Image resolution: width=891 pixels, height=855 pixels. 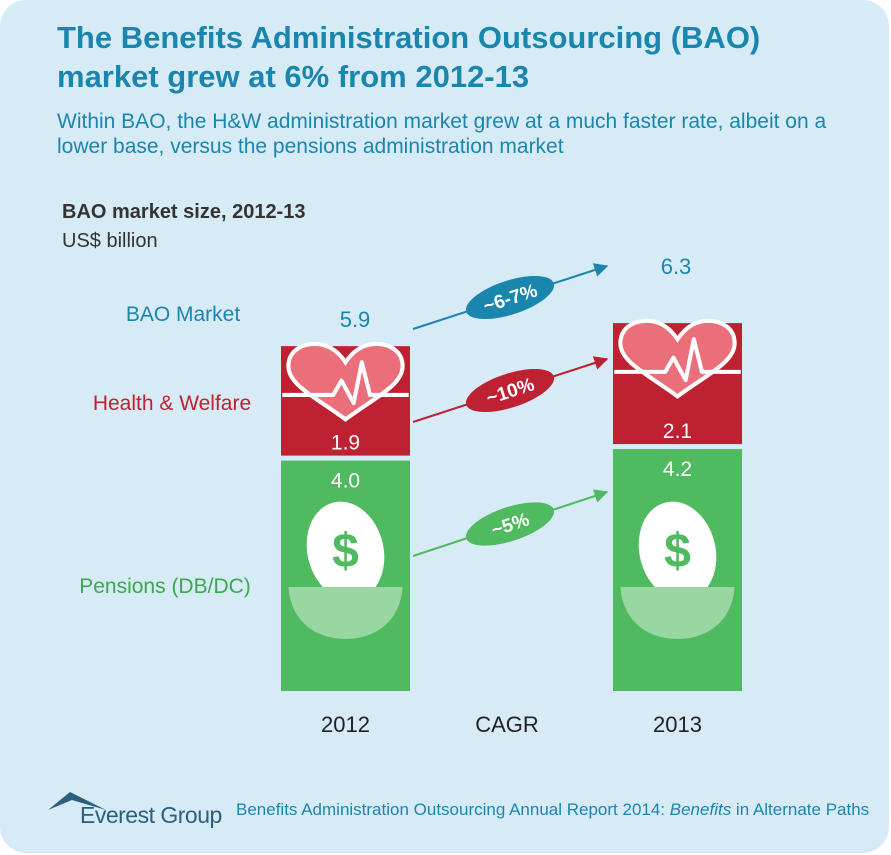 What do you see at coordinates (77, 801) in the screenshot?
I see `everest-logo-icon` at bounding box center [77, 801].